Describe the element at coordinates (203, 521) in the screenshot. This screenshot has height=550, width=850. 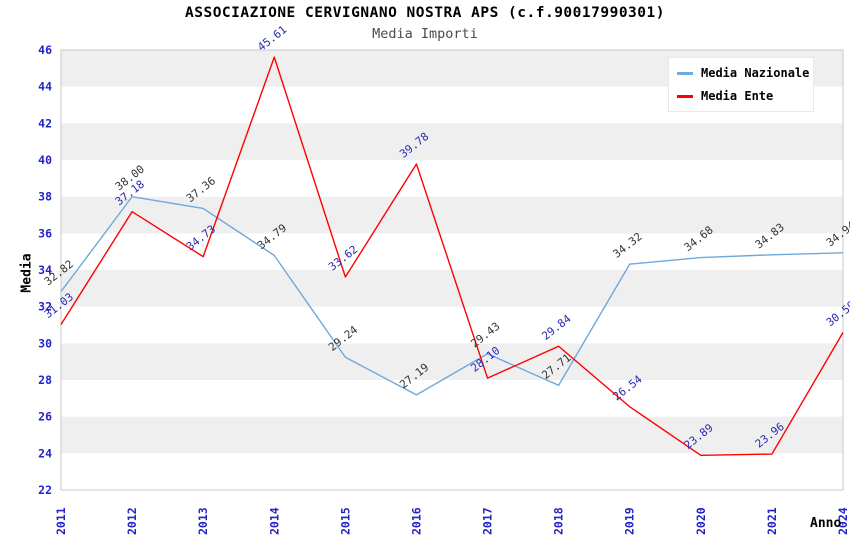
I see `x-tick-label: 2013` at that location.